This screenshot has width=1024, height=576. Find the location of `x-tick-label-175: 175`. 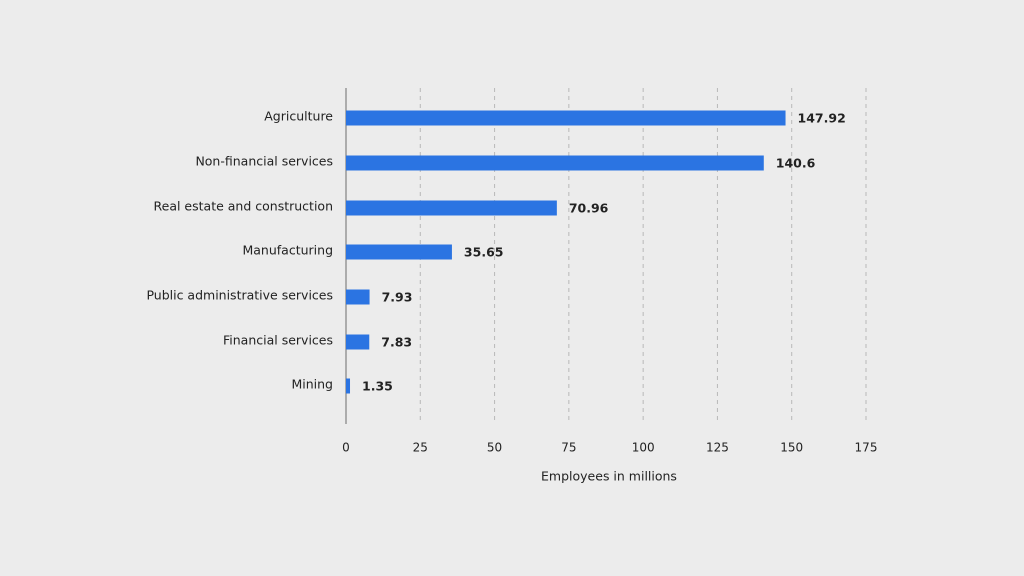

x-tick-label-175: 175 is located at coordinates (866, 448).